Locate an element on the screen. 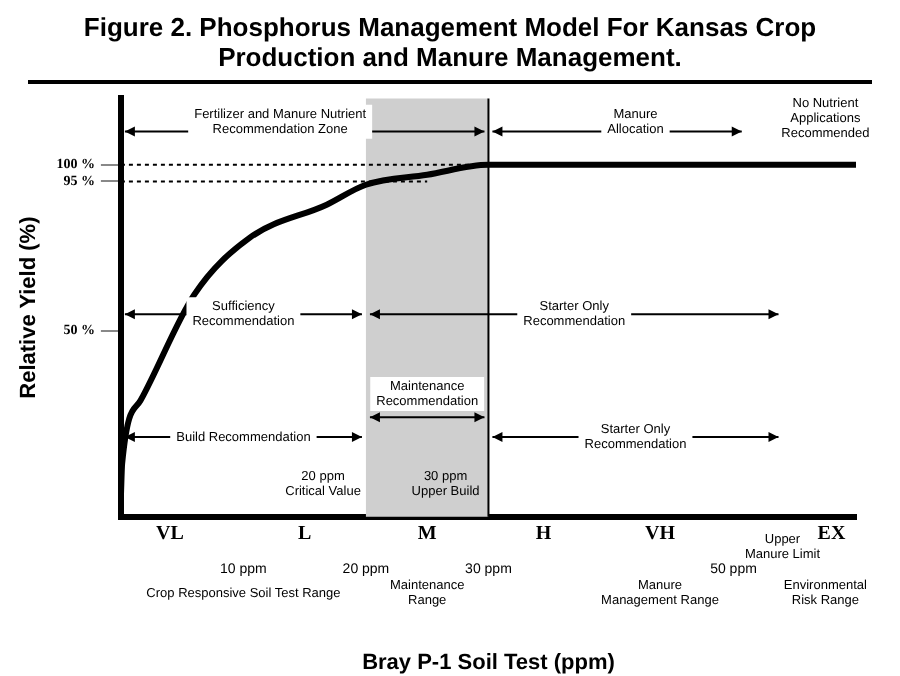 This screenshot has height=676, width=900. text: EX is located at coordinates (832, 533).